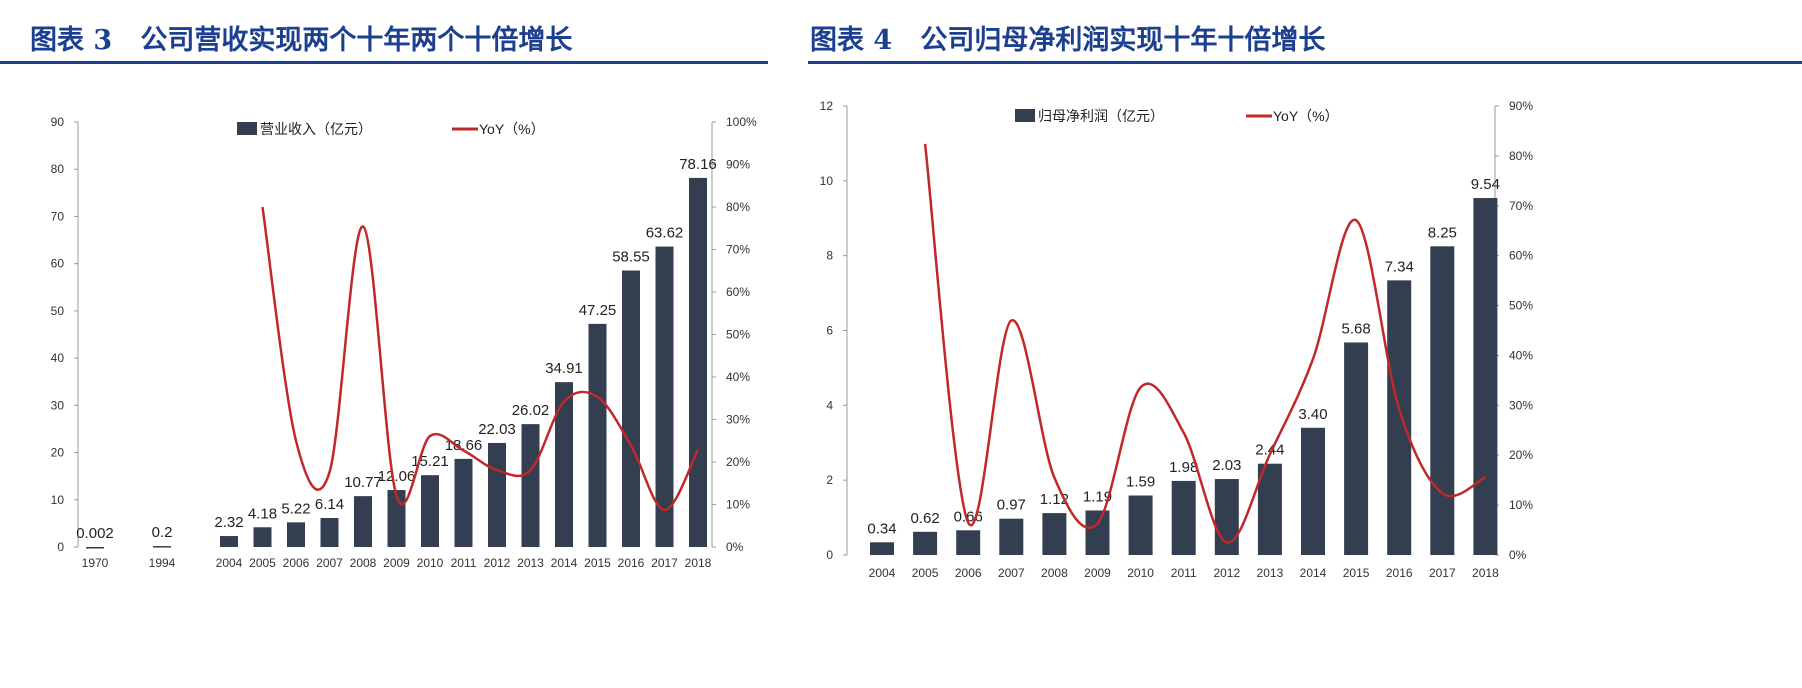 This screenshot has width=1802, height=688. What do you see at coordinates (698, 563) in the screenshot?
I see `x-tick-label: 2018` at bounding box center [698, 563].